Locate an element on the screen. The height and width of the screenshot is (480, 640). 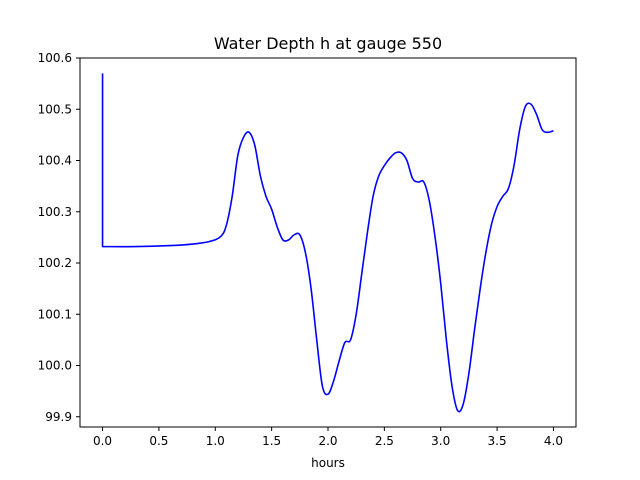
y-tick-label: 99.9 is located at coordinates (58, 417).